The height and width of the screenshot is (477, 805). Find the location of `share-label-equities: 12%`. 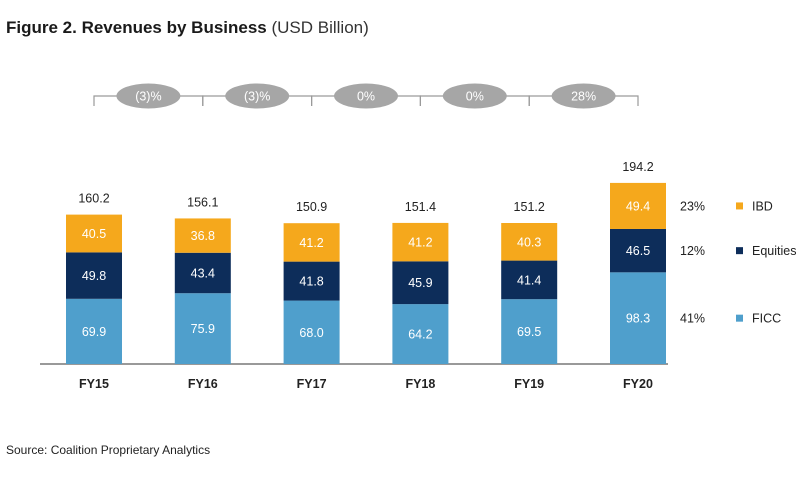

share-label-equities: 12% is located at coordinates (692, 251).